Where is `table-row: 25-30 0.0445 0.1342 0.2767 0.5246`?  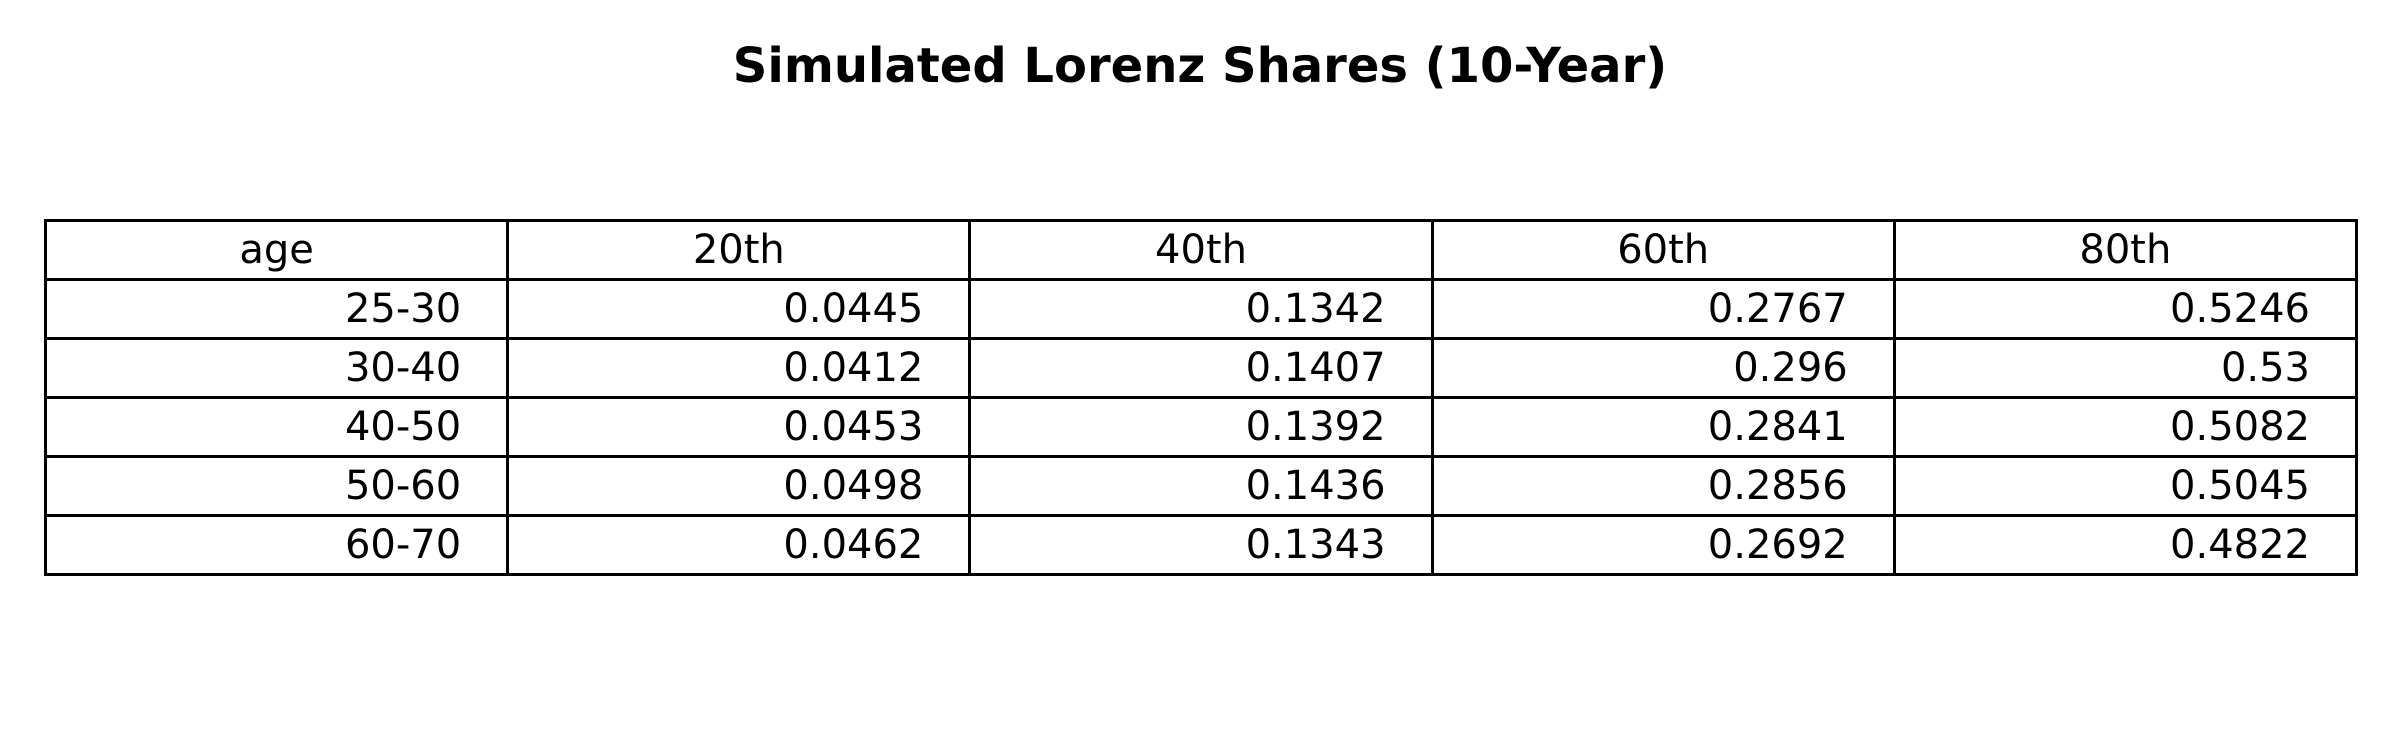 table-row: 25-30 0.0445 0.1342 0.2767 0.5246 is located at coordinates (1201, 309).